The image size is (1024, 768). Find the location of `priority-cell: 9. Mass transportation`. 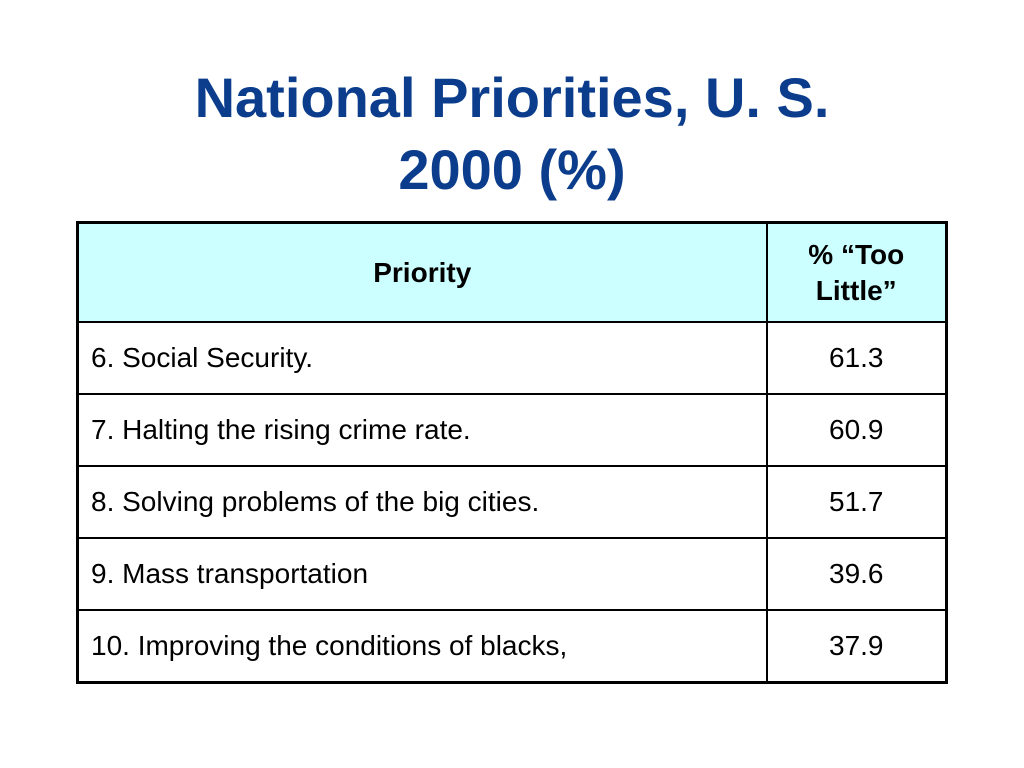

priority-cell: 9. Mass transportation is located at coordinates (422, 574).